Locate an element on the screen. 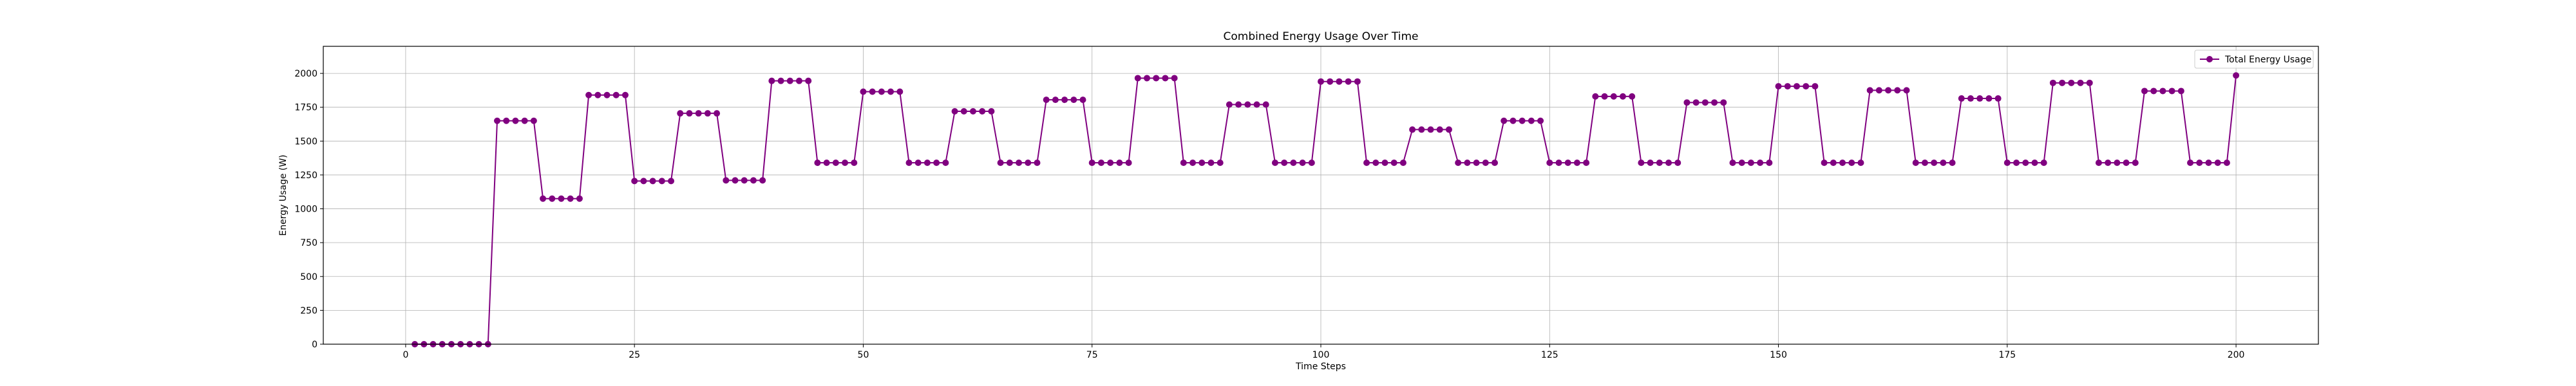  chart-title: Combined Energy Usage Over Time is located at coordinates (1321, 36).